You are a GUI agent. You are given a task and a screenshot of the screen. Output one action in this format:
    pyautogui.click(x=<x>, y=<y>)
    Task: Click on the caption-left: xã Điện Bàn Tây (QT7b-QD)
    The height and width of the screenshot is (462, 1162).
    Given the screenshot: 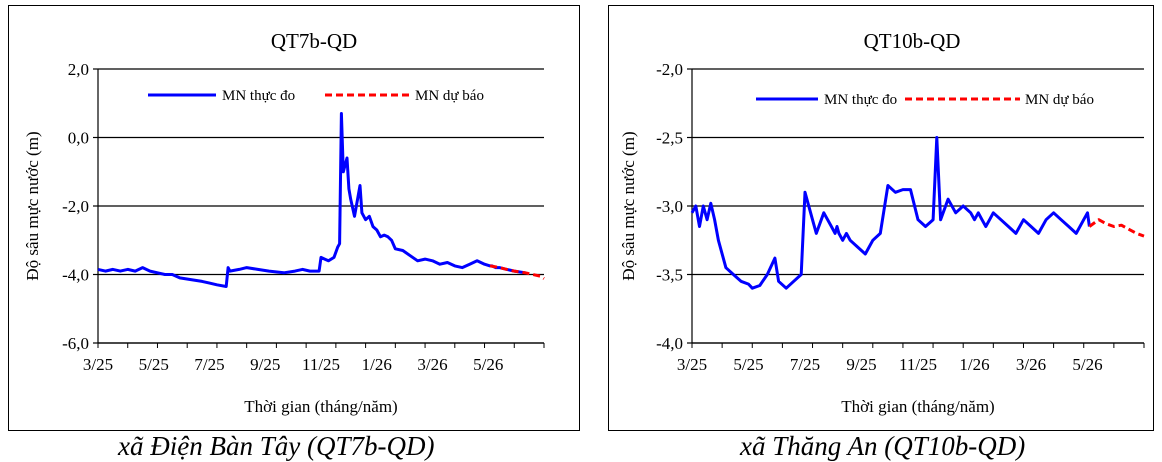 What is the action you would take?
    pyautogui.click(x=276, y=446)
    